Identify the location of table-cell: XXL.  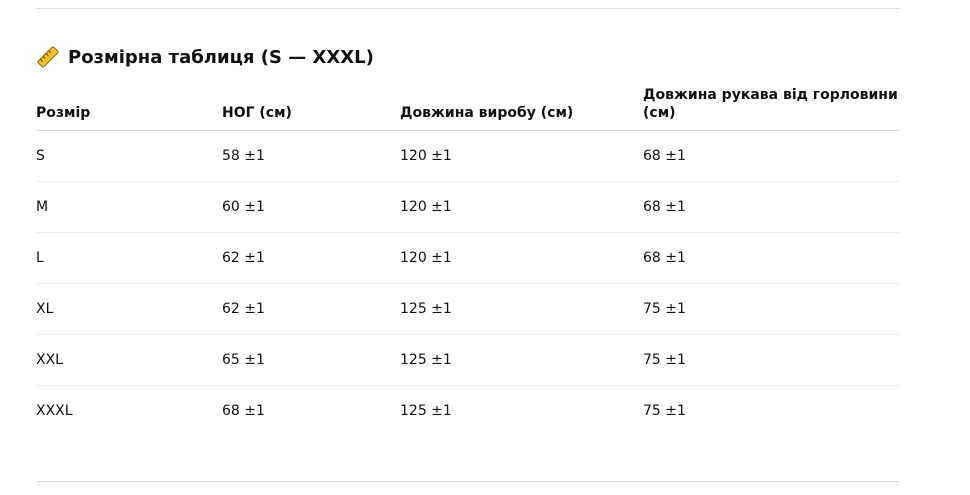
(49, 360).